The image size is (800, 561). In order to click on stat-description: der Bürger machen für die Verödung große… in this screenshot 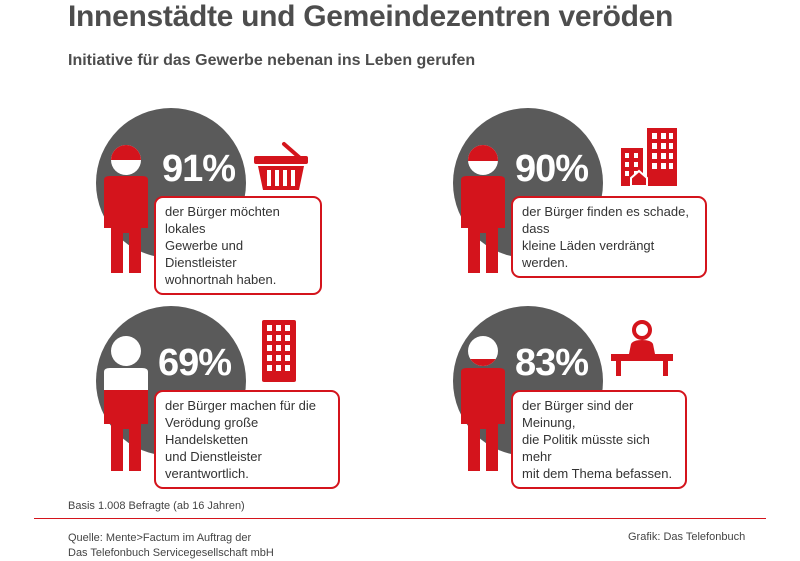, I will do `click(247, 439)`.